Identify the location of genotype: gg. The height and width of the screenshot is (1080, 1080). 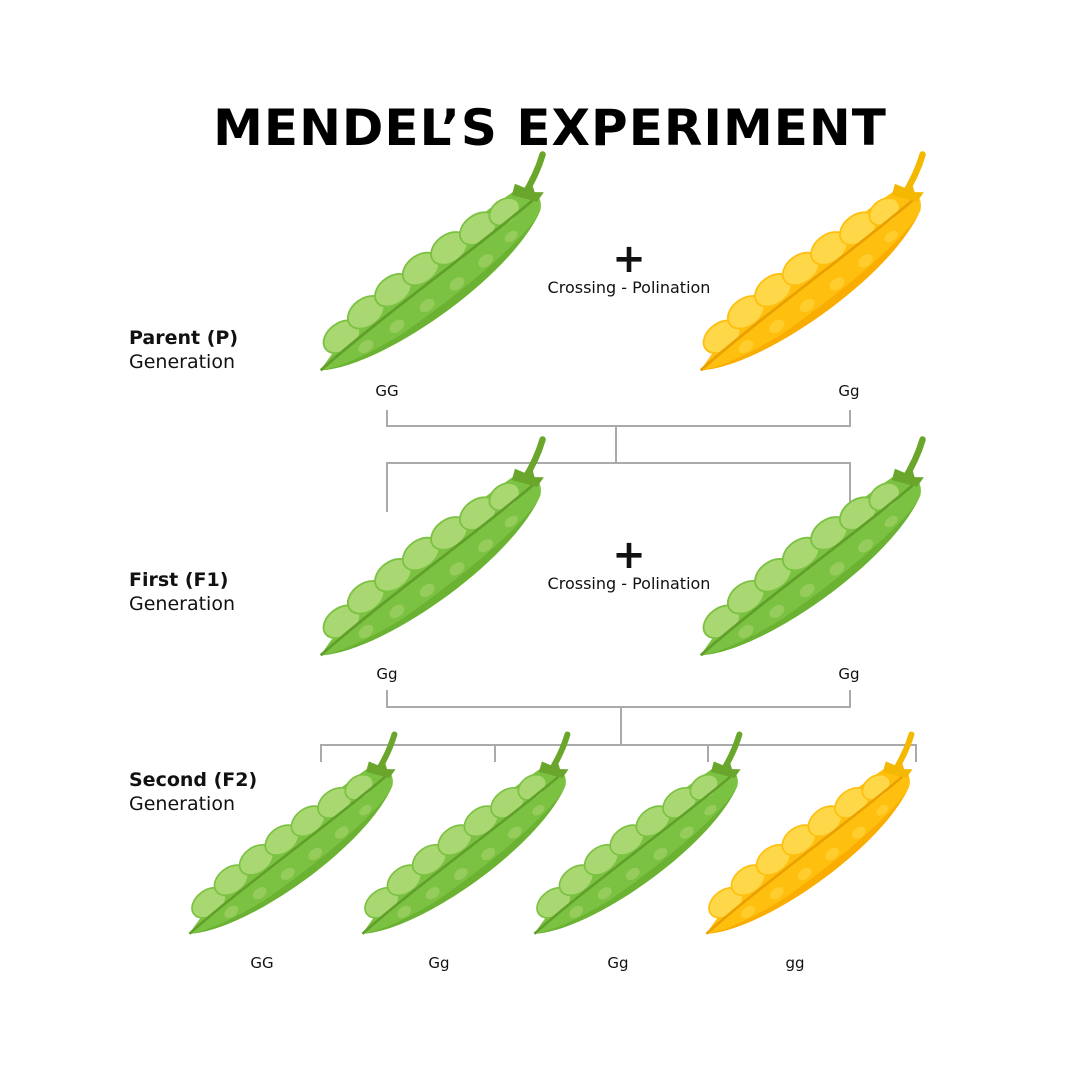
(794, 963).